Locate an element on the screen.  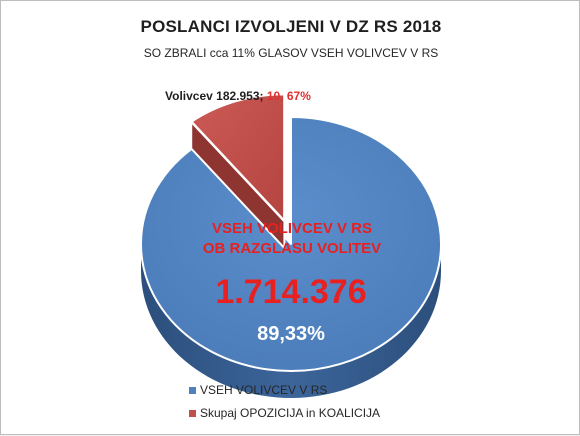
legend-swatch-blue is located at coordinates (192, 390).